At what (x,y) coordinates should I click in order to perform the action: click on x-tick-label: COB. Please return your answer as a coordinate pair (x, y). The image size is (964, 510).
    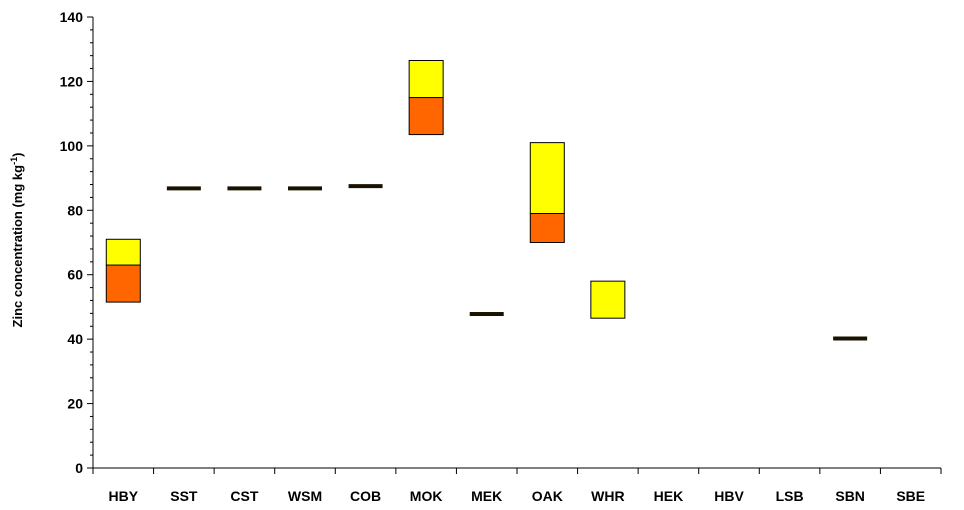
    Looking at the image, I should click on (365, 496).